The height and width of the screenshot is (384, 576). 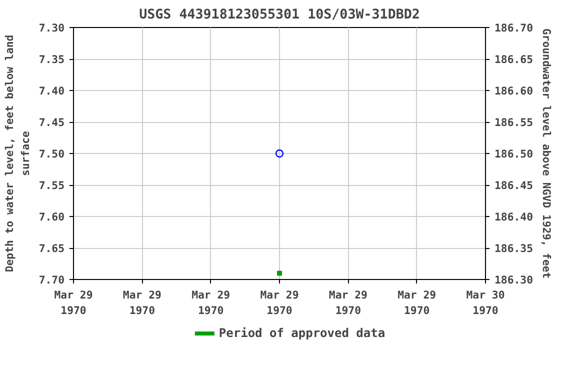 I want to click on y2-tick-label: 186.45, so click(x=513, y=185).